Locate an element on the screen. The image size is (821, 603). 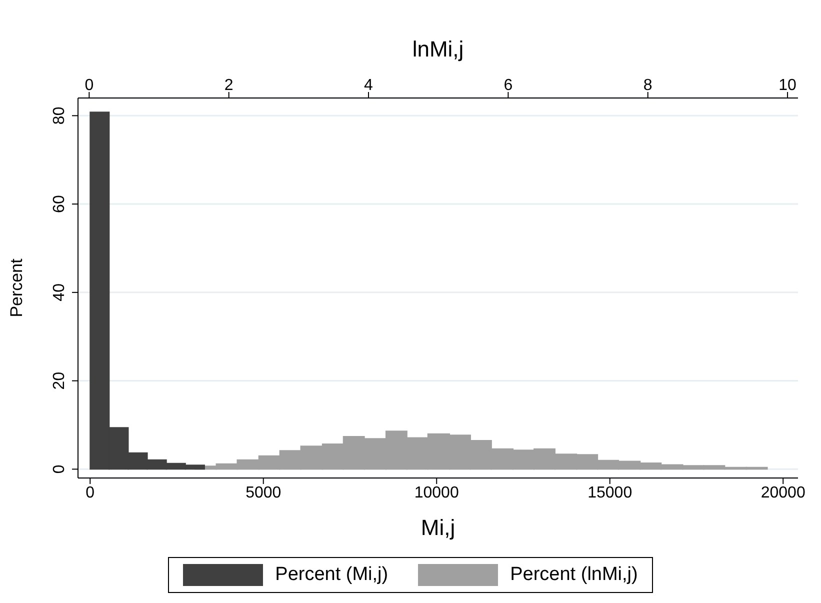
x-tick-label: 0 is located at coordinates (90, 493).